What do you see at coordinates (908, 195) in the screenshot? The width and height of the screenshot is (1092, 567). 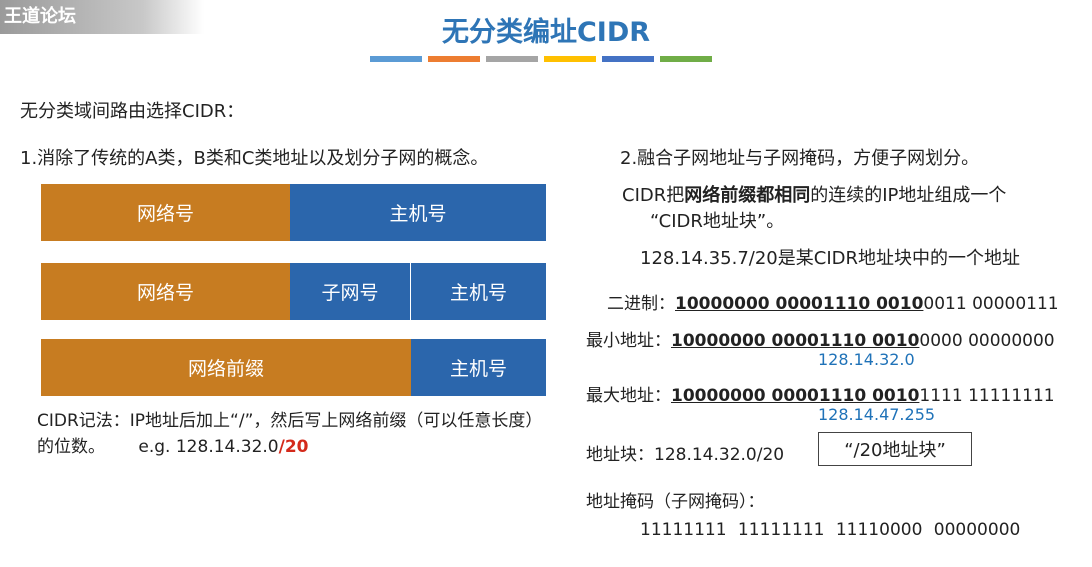 I see `description-part-2: 的连续的IP地址组成一个` at bounding box center [908, 195].